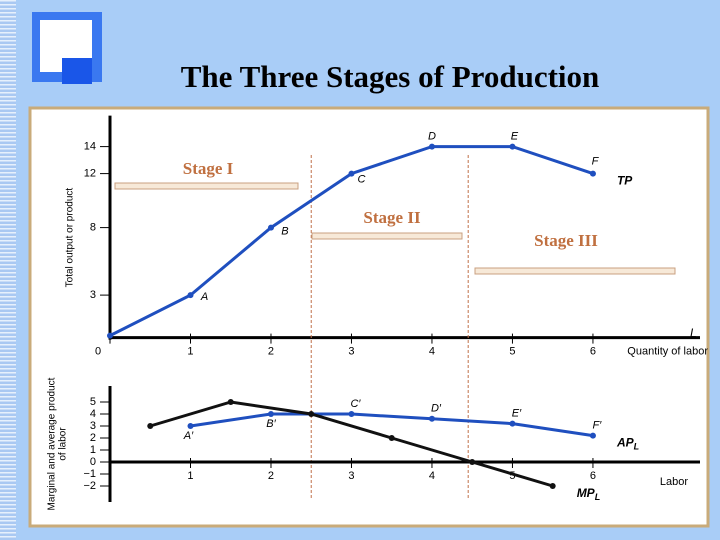  What do you see at coordinates (63, 444) in the screenshot?
I see `y-axis-label: of labor` at bounding box center [63, 444].